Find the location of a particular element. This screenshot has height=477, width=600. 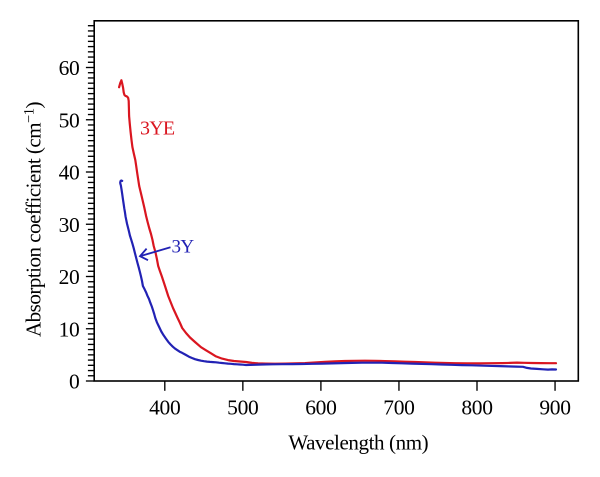

svg-text: 900 is located at coordinates (554, 407).